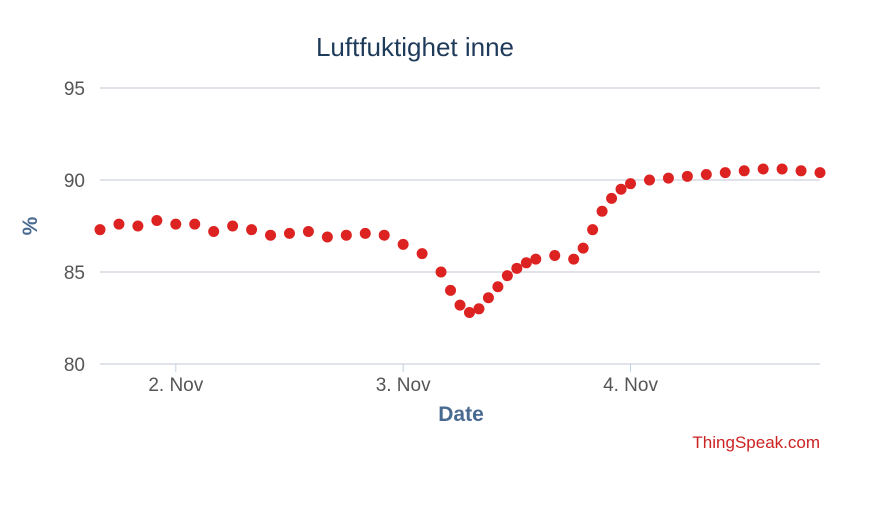 This screenshot has width=886, height=510. What do you see at coordinates (74, 227) in the screenshot?
I see `y-axis-ticks: 95 90 85 80` at bounding box center [74, 227].